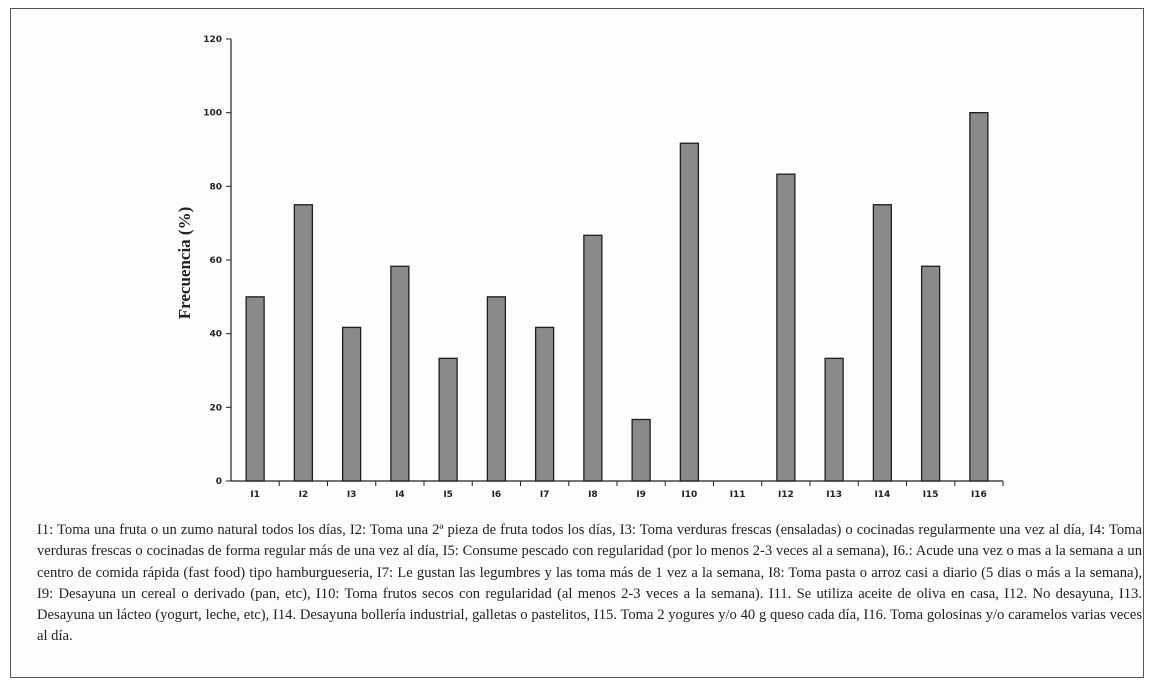  What do you see at coordinates (738, 495) in the screenshot?
I see `x-tick-label-i11: I11` at bounding box center [738, 495].